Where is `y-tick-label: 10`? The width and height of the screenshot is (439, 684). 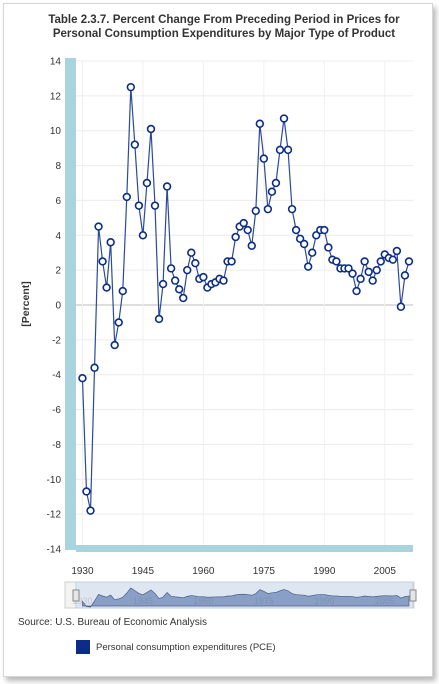
y-tick-label: 10 is located at coordinates (56, 131).